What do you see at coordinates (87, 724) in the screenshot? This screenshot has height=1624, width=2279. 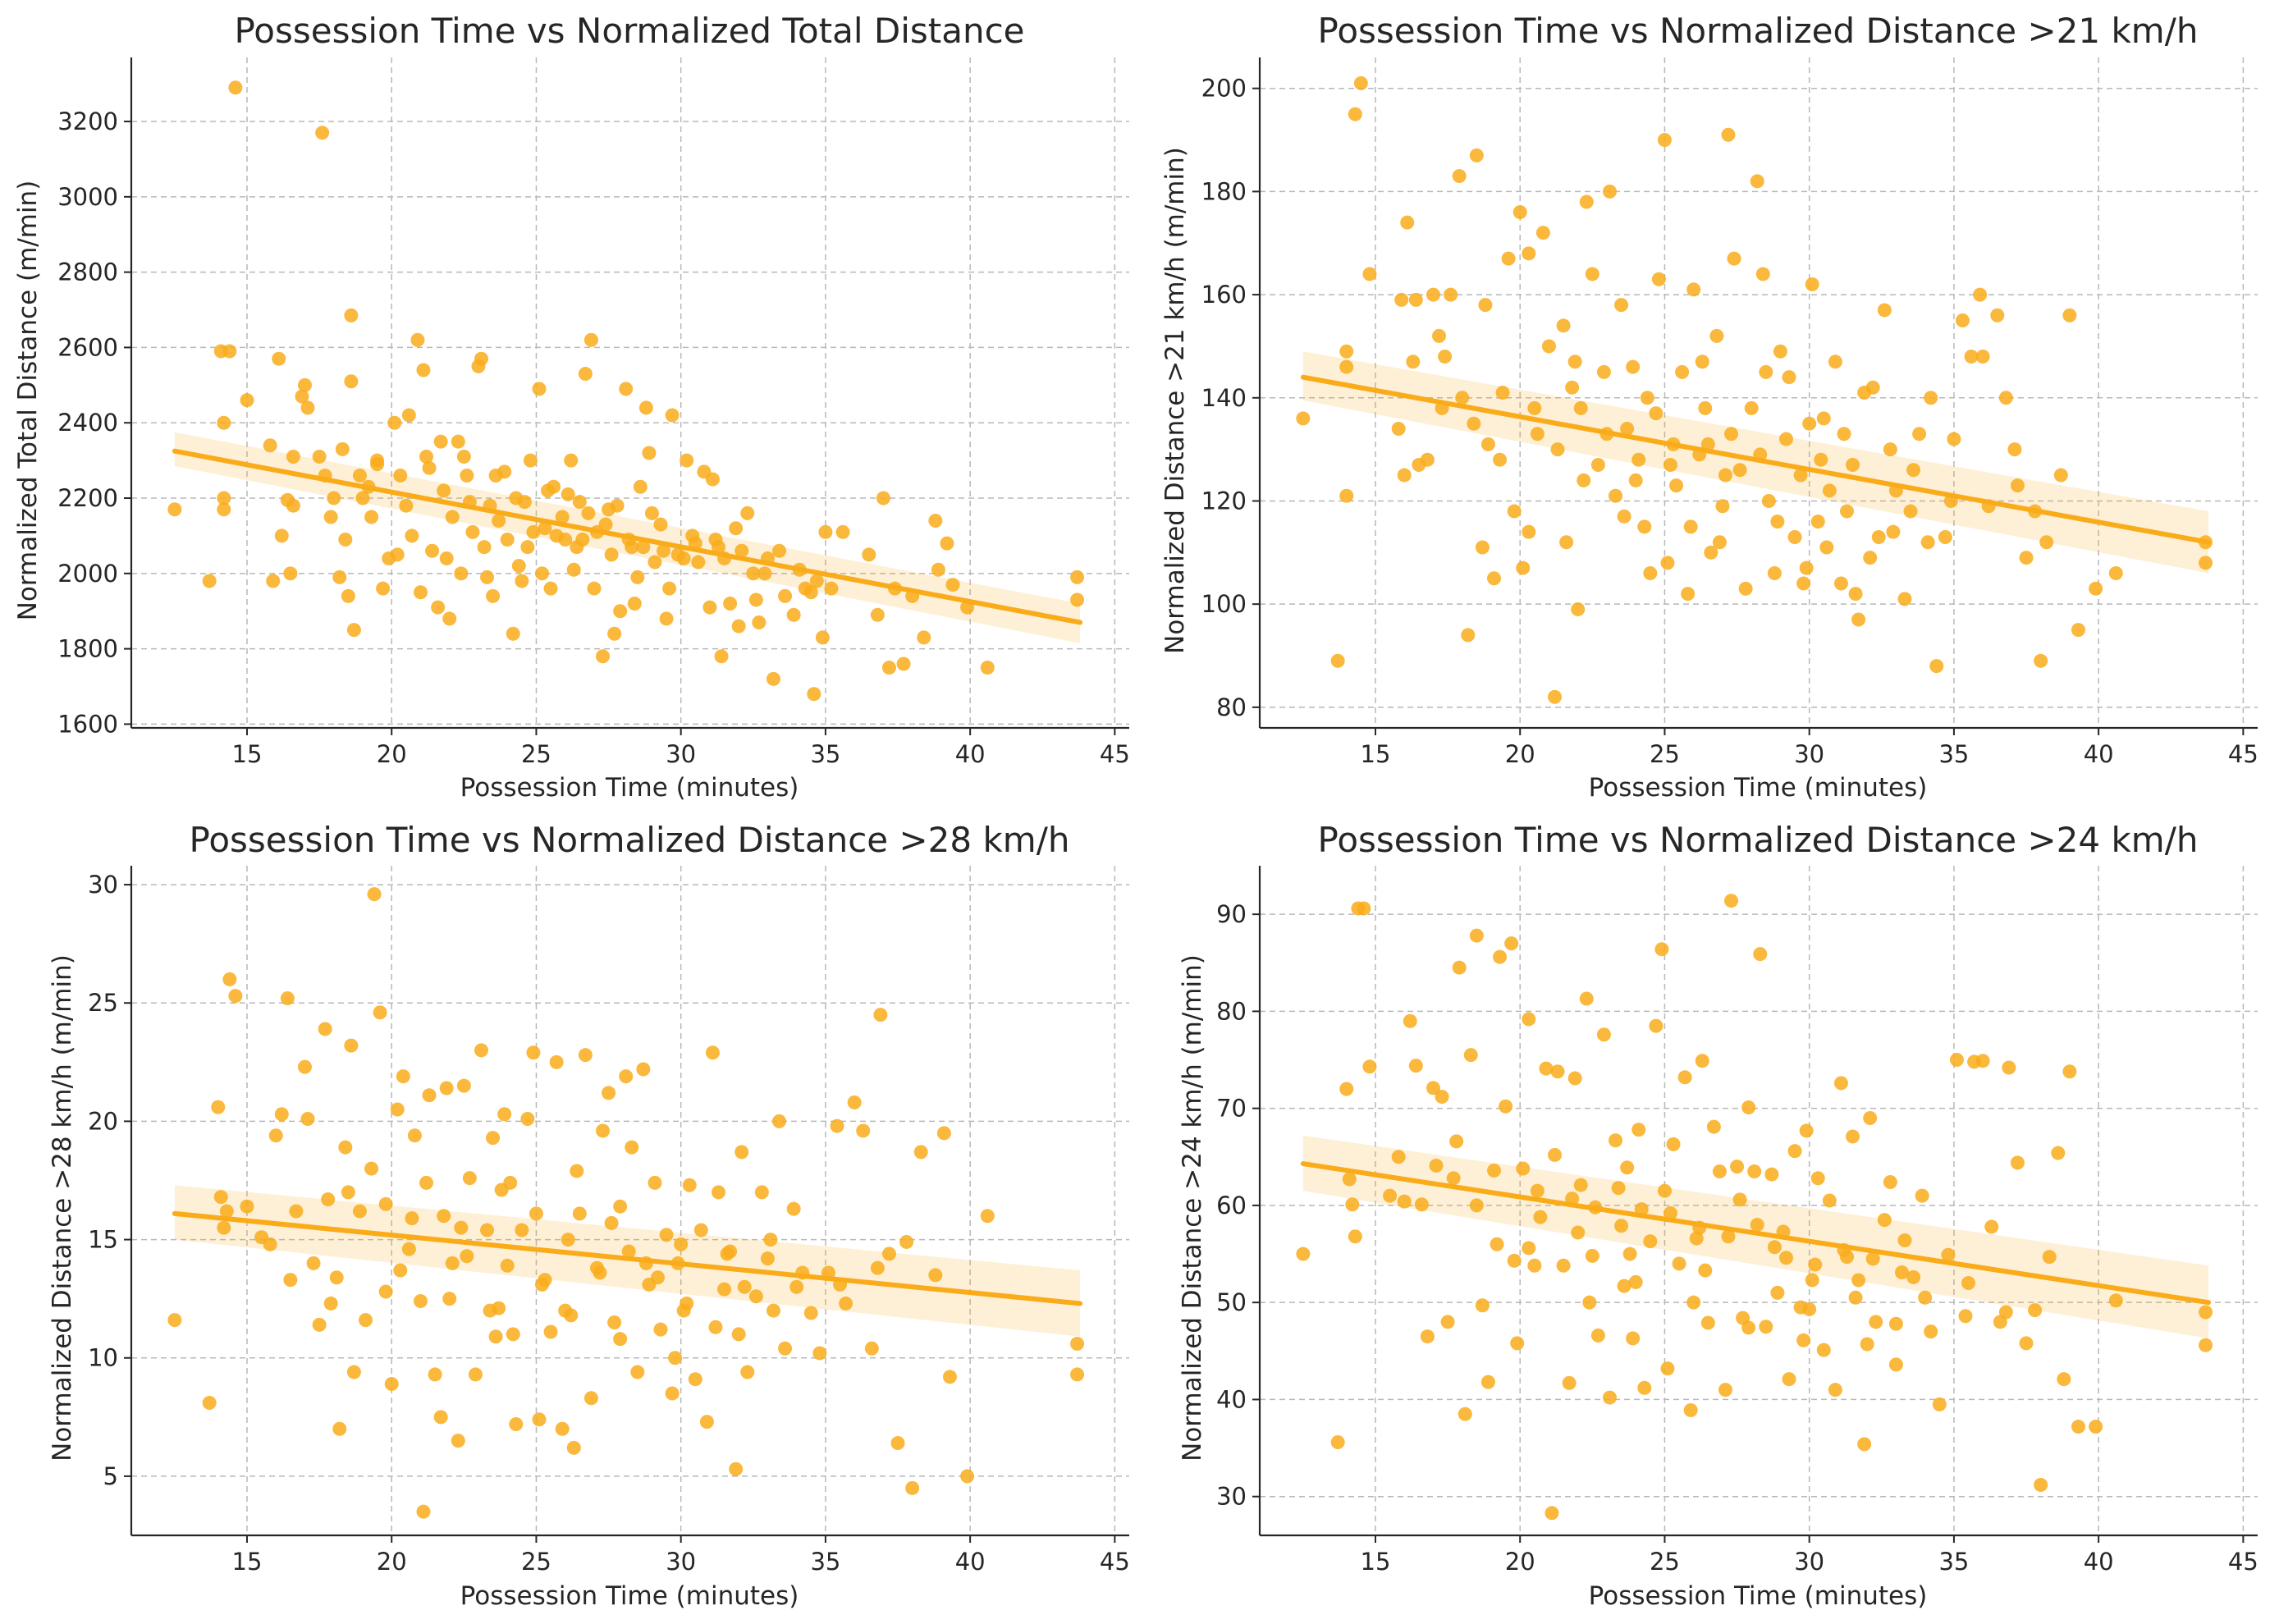 I see `y-tick-label: 1600` at bounding box center [87, 724].